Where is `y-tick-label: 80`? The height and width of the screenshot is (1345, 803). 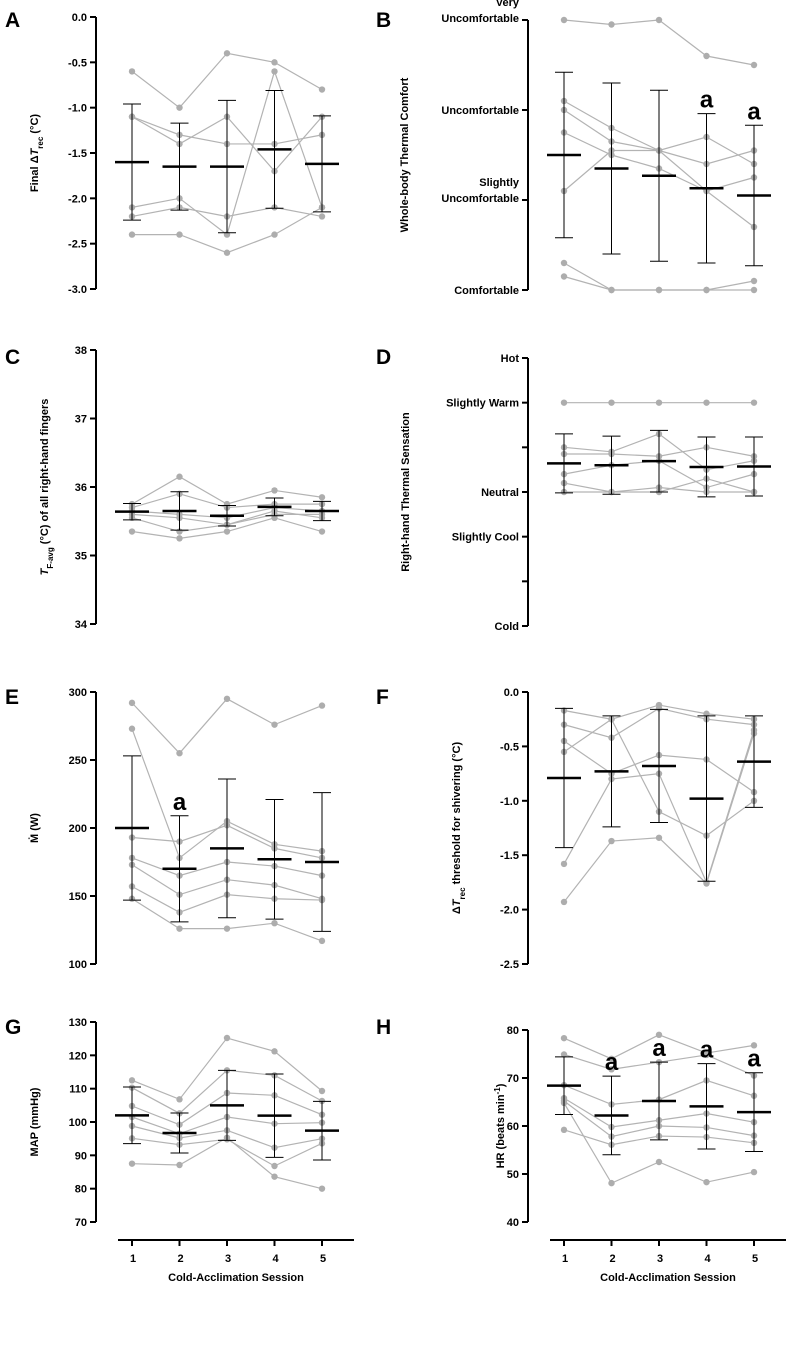
y-tick-label: 80 is located at coordinates (81, 1190).